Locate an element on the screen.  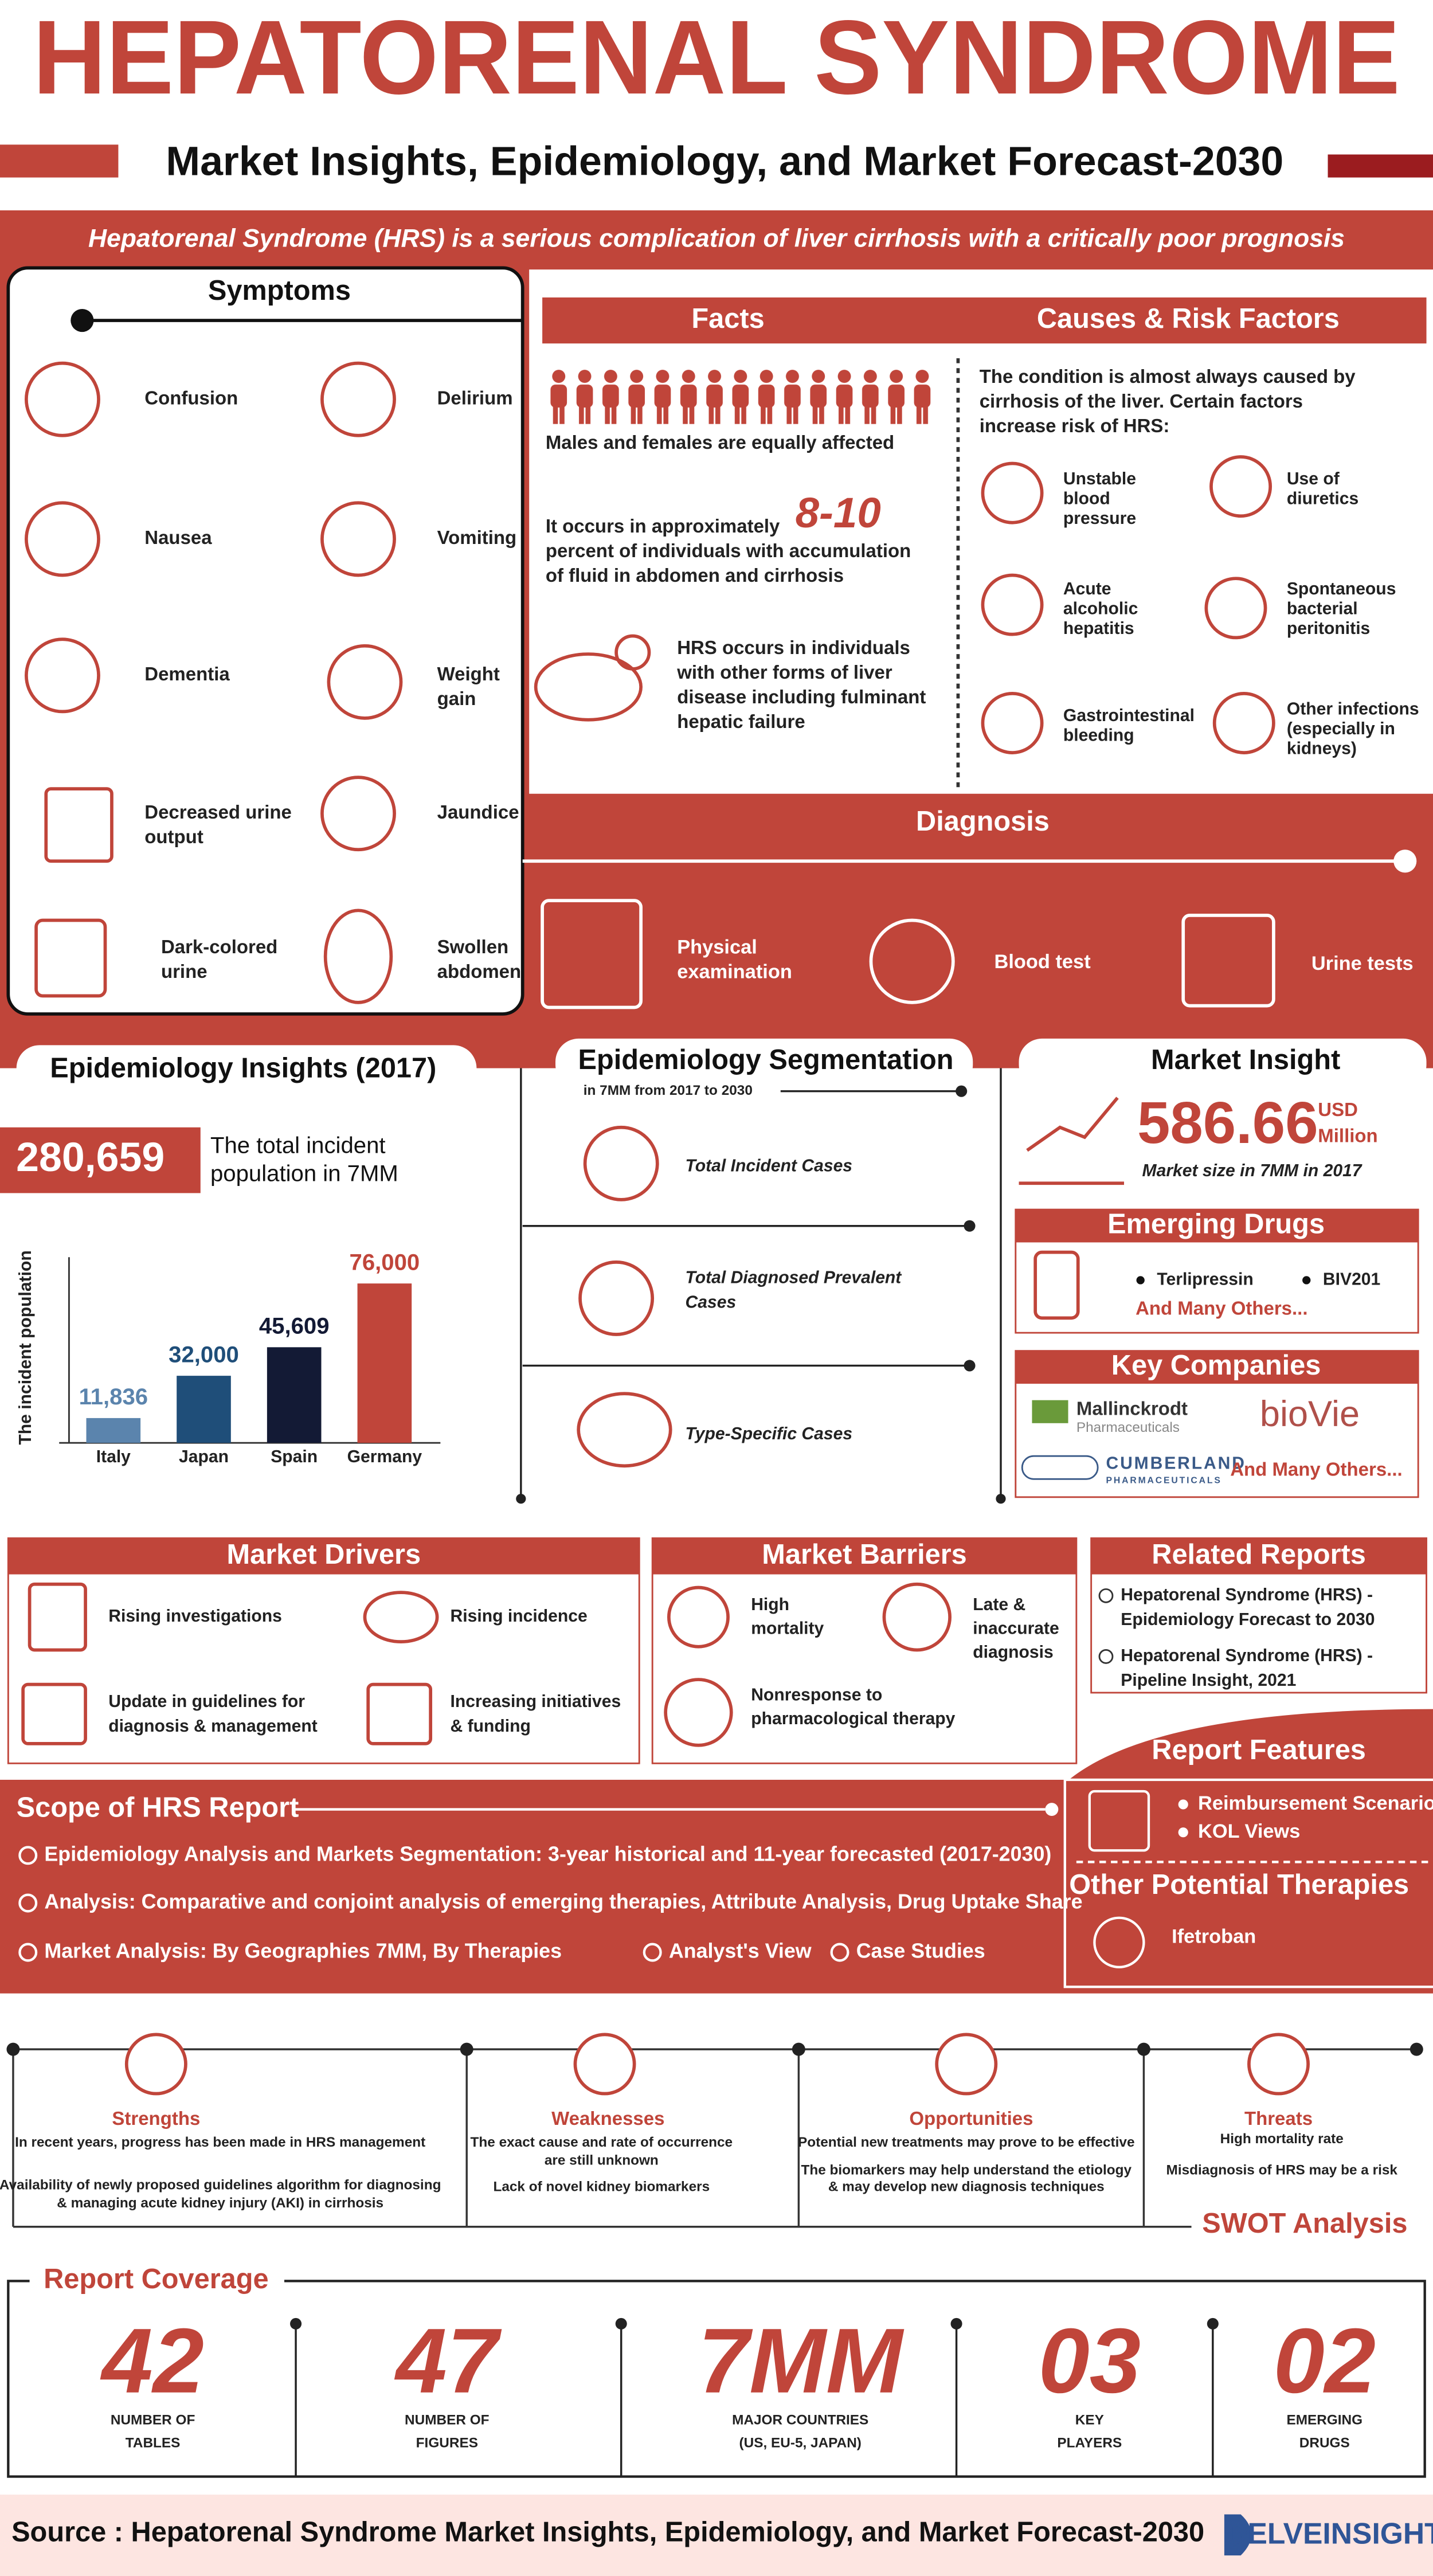
text: 280,659 is located at coordinates (91, 1157).